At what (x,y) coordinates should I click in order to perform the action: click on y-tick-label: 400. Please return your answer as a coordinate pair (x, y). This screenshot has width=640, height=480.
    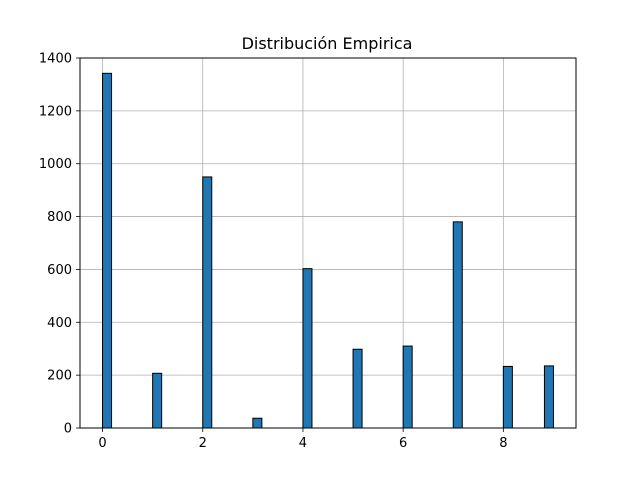
    Looking at the image, I should click on (59, 323).